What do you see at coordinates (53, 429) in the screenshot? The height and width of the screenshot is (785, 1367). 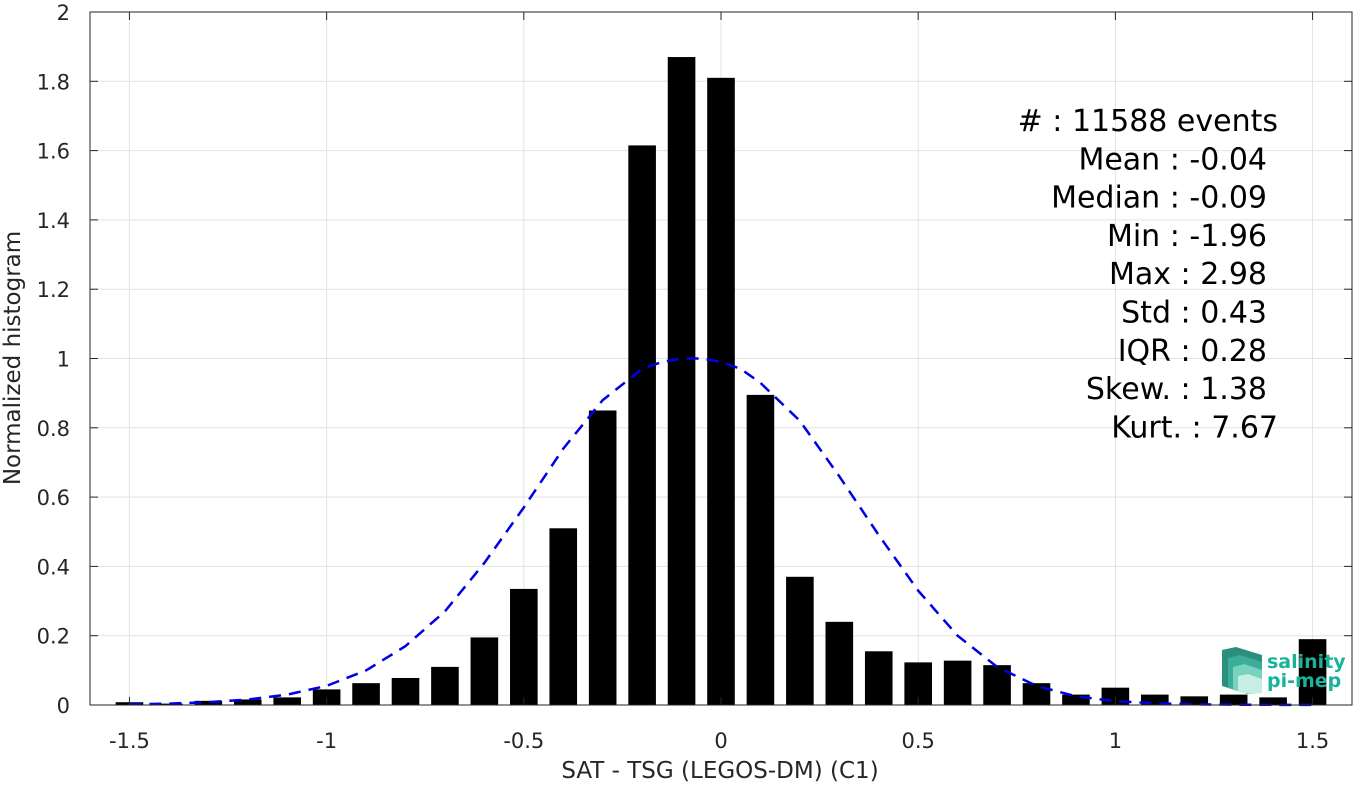 I see `y-tick-label: 0.8` at bounding box center [53, 429].